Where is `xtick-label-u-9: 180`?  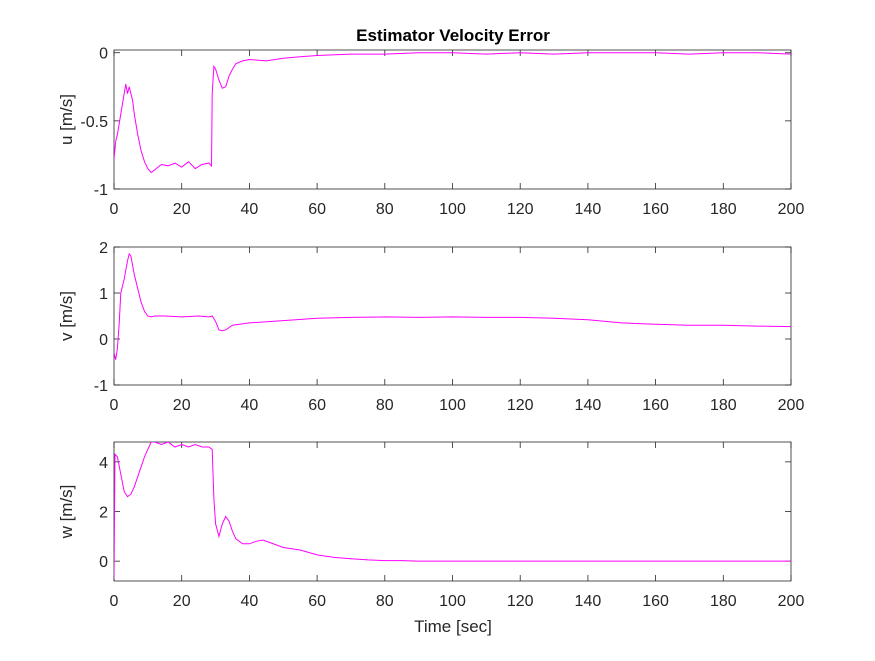 xtick-label-u-9: 180 is located at coordinates (723, 209).